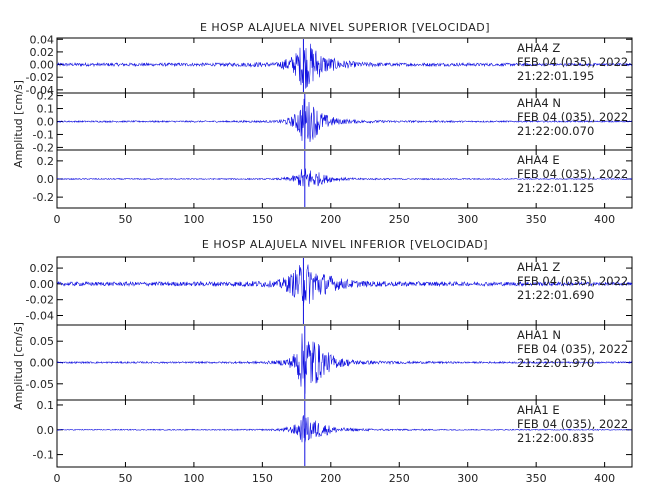 The image size is (650, 500). What do you see at coordinates (344, 177) in the screenshot?
I see `waveform-aha4-e` at bounding box center [344, 177].